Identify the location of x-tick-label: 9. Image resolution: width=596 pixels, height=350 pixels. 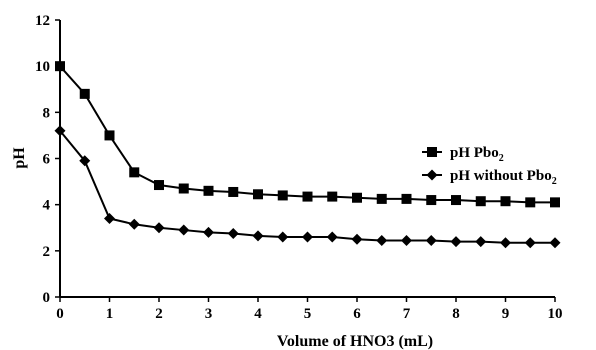
(506, 314).